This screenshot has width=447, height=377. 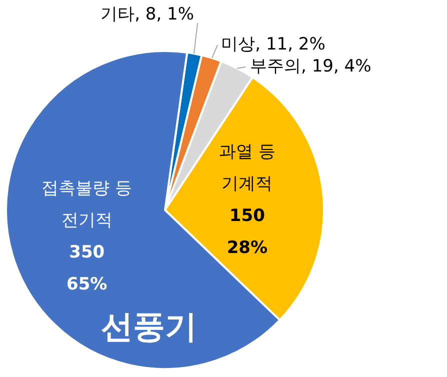 What do you see at coordinates (87, 268) in the screenshot?
I see `data-label: 350 65%` at bounding box center [87, 268].